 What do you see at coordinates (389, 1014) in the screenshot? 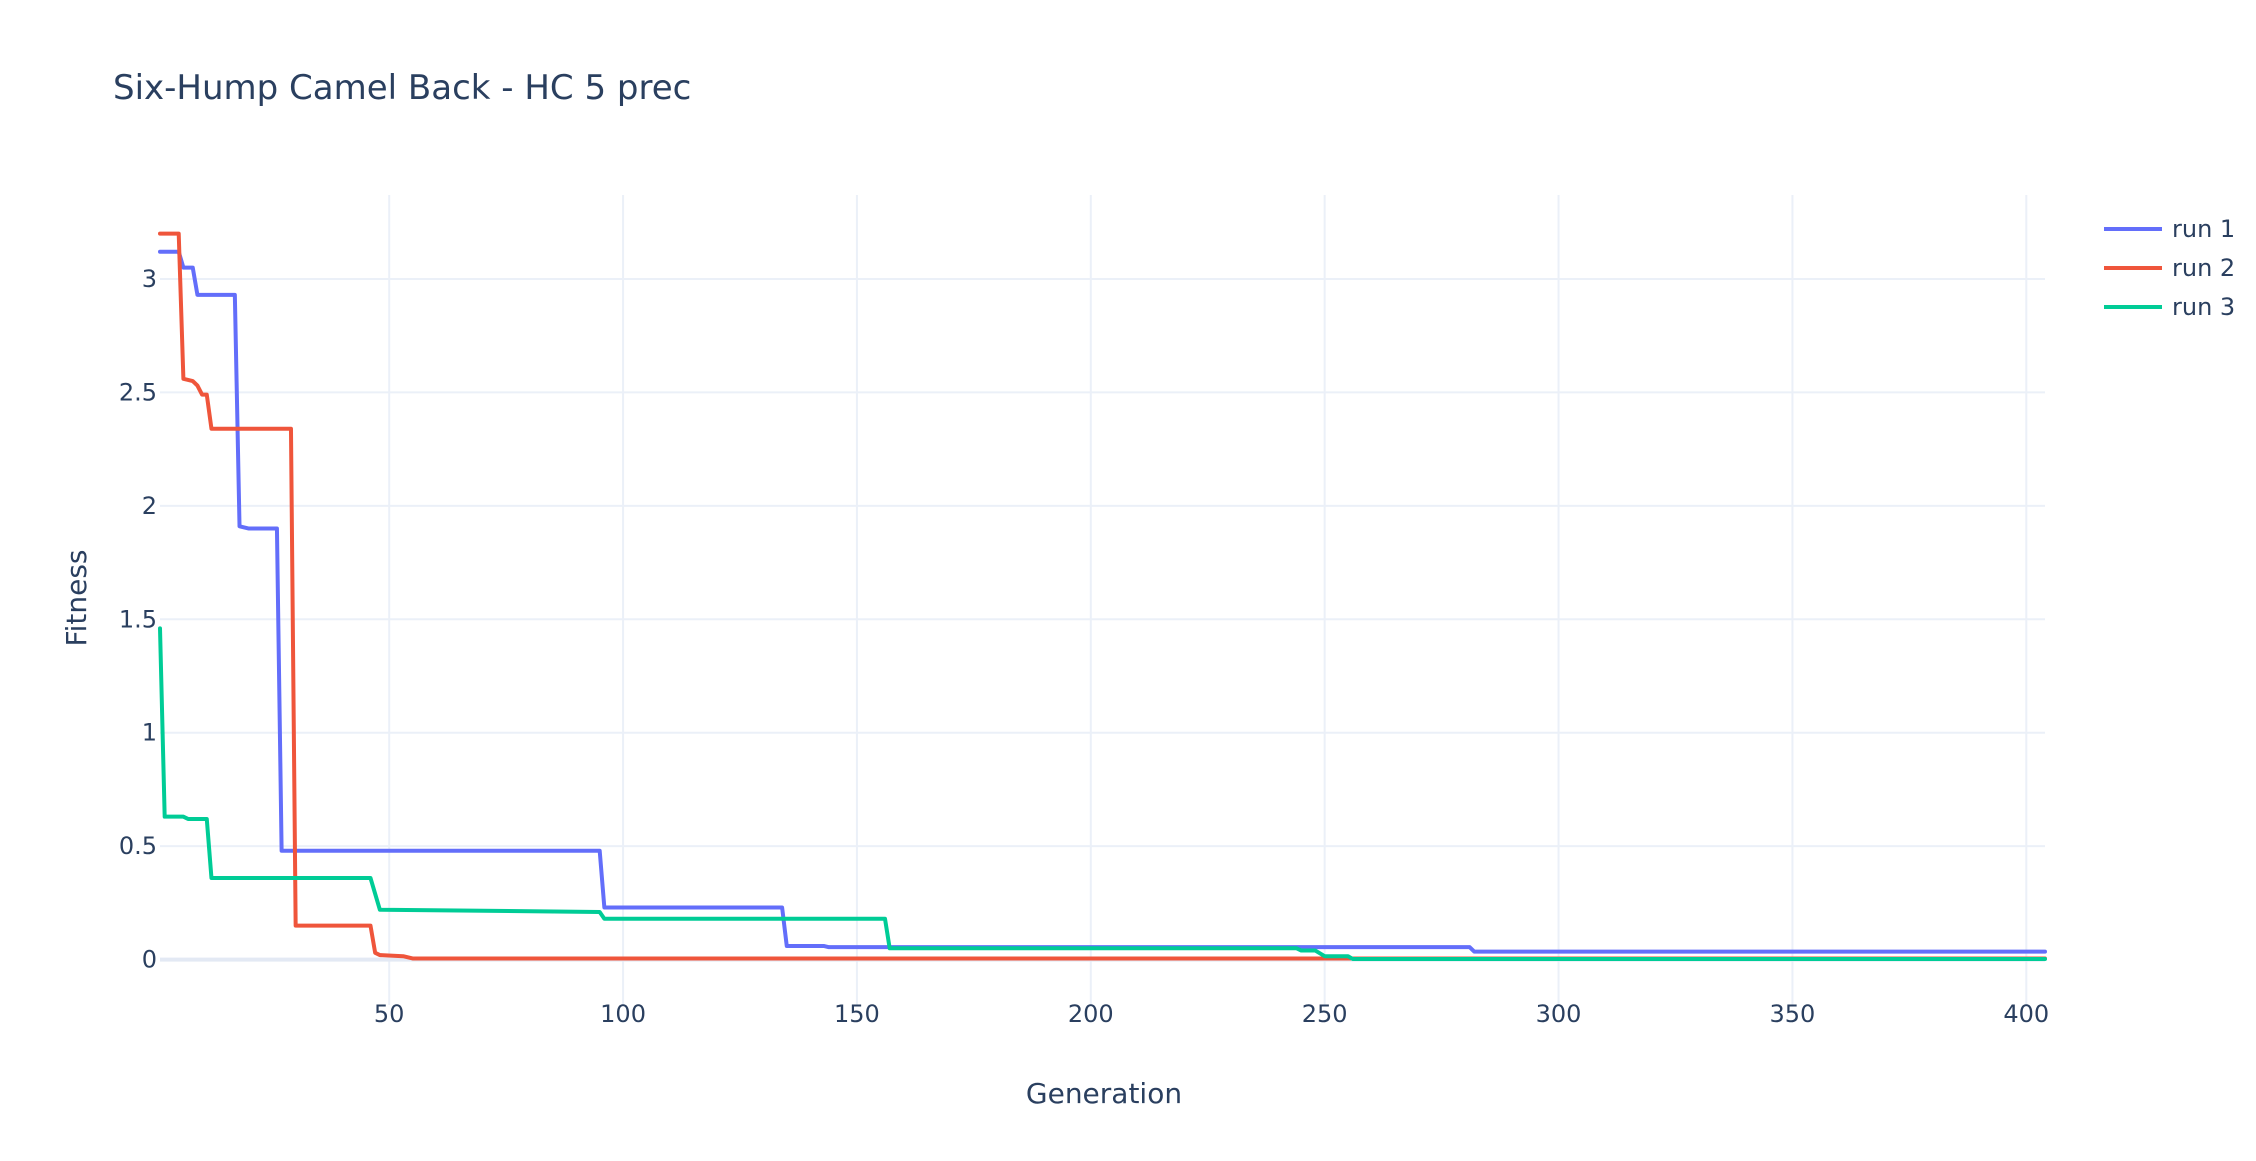
I see `x-tick-label: 50` at bounding box center [389, 1014].